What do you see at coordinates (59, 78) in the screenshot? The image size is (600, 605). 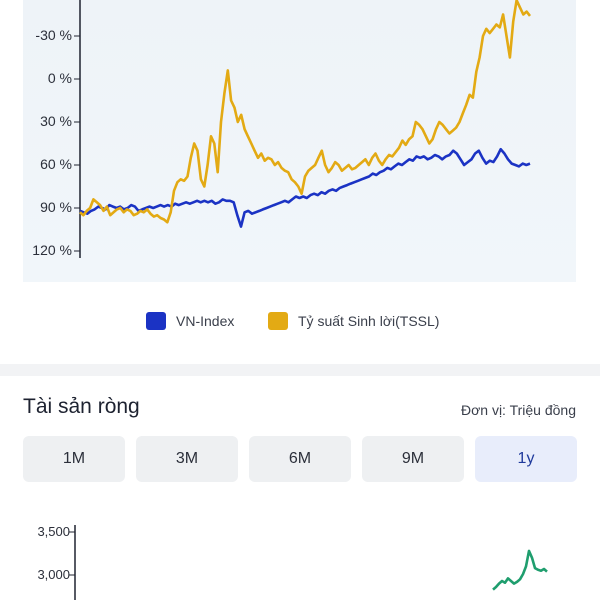 I see `returns-y-tick-label: 0 %` at bounding box center [59, 78].